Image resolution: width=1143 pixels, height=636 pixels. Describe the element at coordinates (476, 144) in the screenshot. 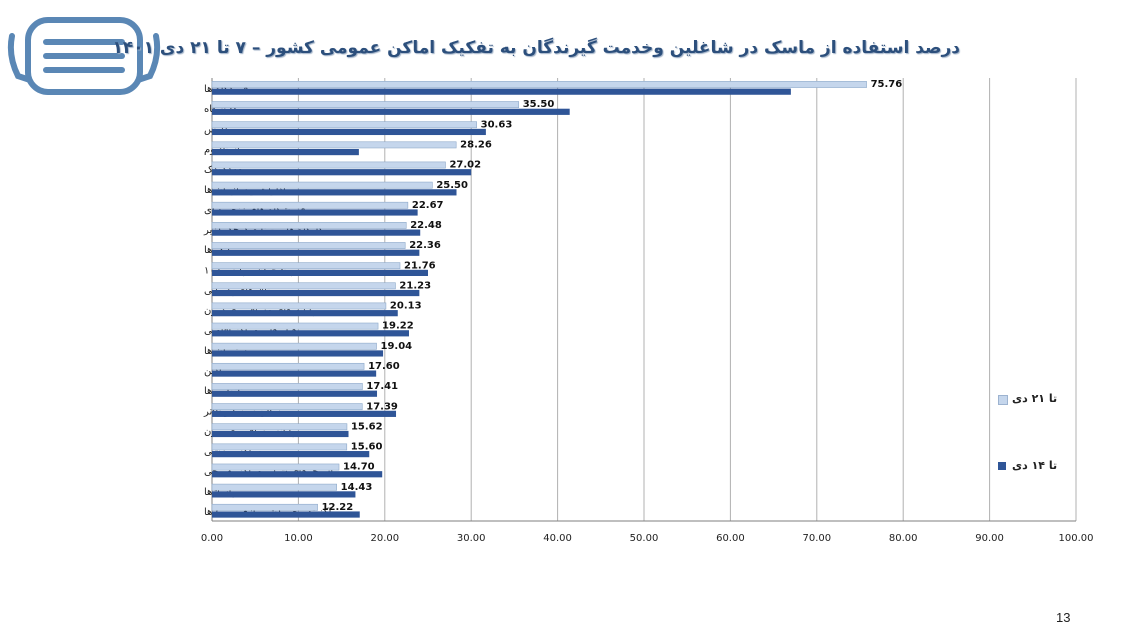

I see `data-label: 28.26` at that location.